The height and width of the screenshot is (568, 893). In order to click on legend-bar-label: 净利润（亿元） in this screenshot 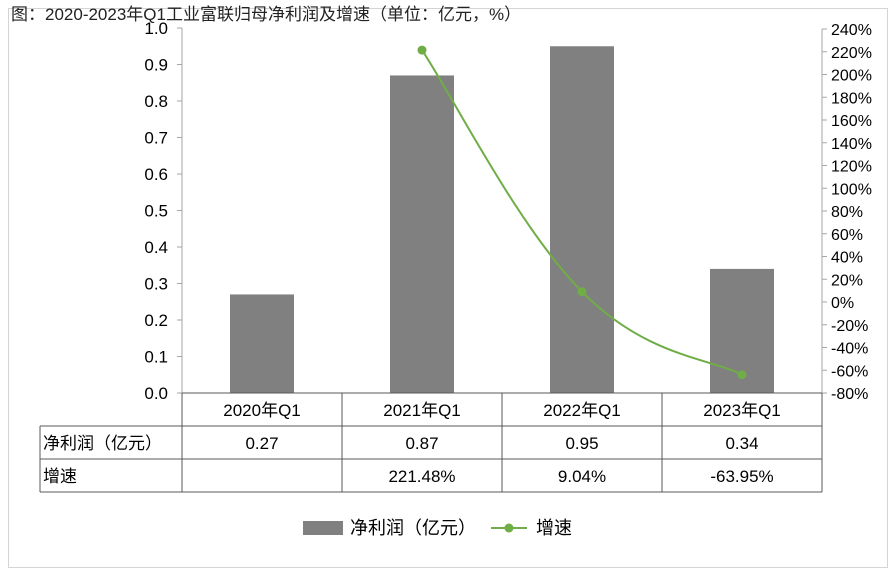, I will do `click(413, 528)`.